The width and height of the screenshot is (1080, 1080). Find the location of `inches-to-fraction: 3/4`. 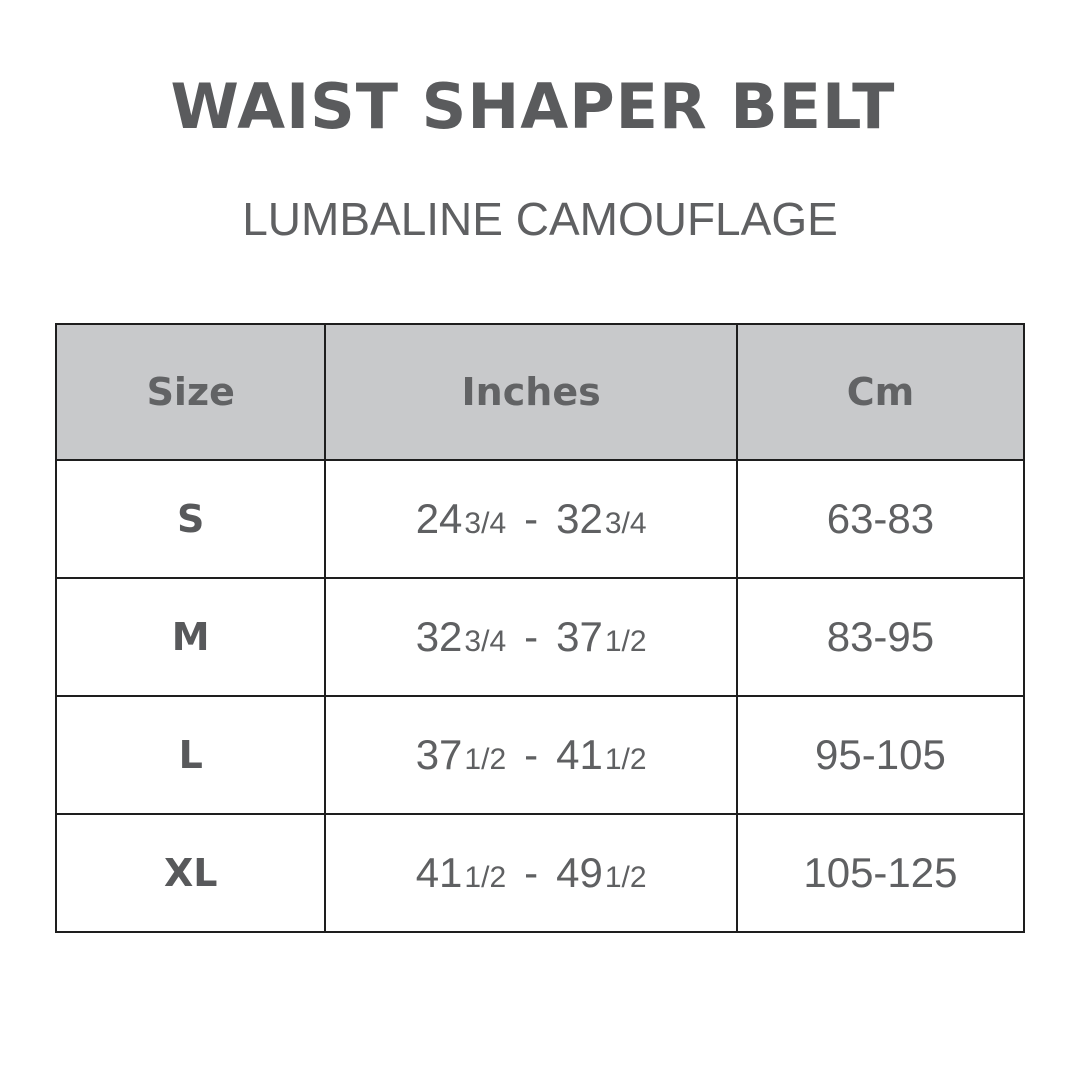

inches-to-fraction: 3/4 is located at coordinates (625, 523).